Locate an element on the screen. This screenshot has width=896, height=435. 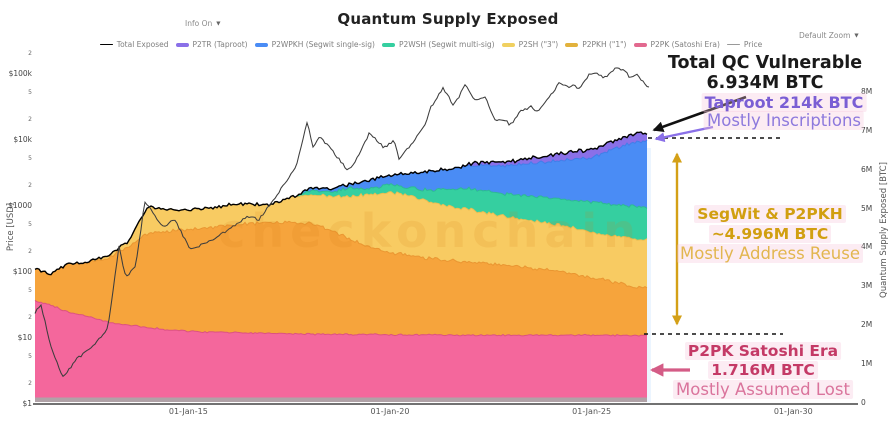
legend-item-p2wsh-segwit-multi-sig: P2WSH (Segwit multi-sig) is located at coordinates (438, 44).